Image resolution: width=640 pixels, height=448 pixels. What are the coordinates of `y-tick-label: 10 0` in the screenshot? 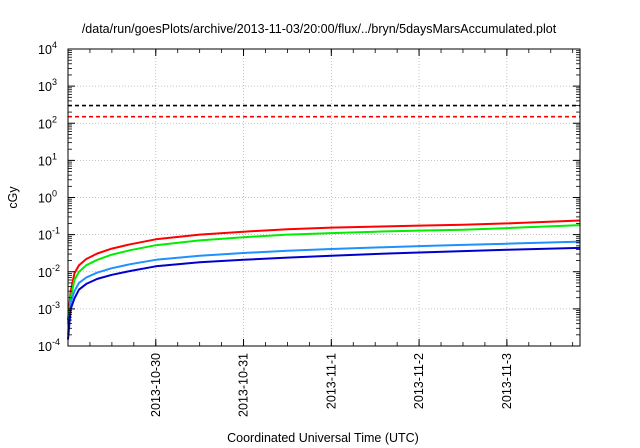 It's located at (47, 197).